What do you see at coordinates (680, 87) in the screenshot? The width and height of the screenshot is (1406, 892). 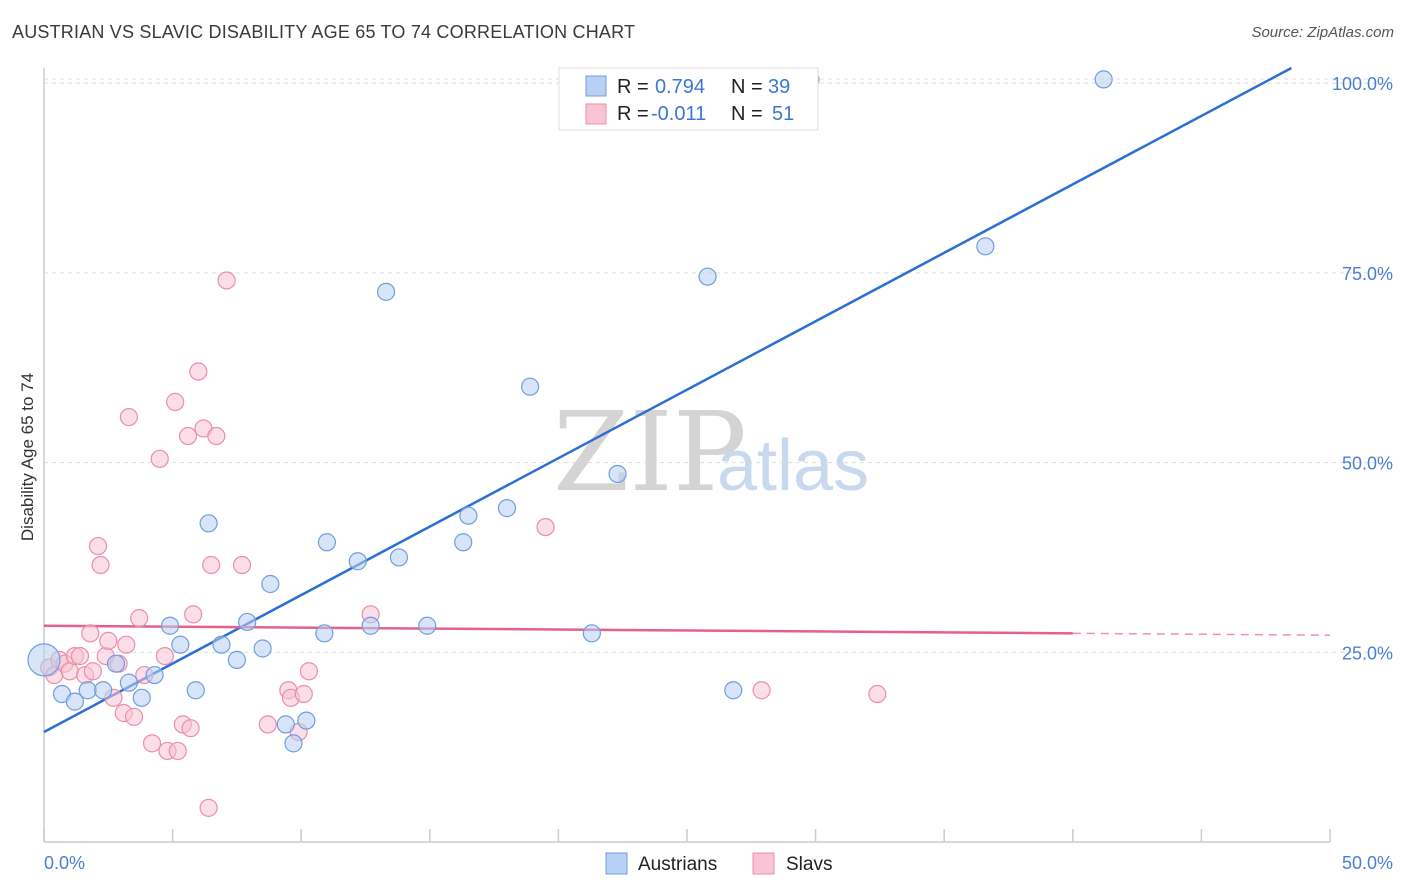 I see `legend-r-value: 0.794` at bounding box center [680, 87].